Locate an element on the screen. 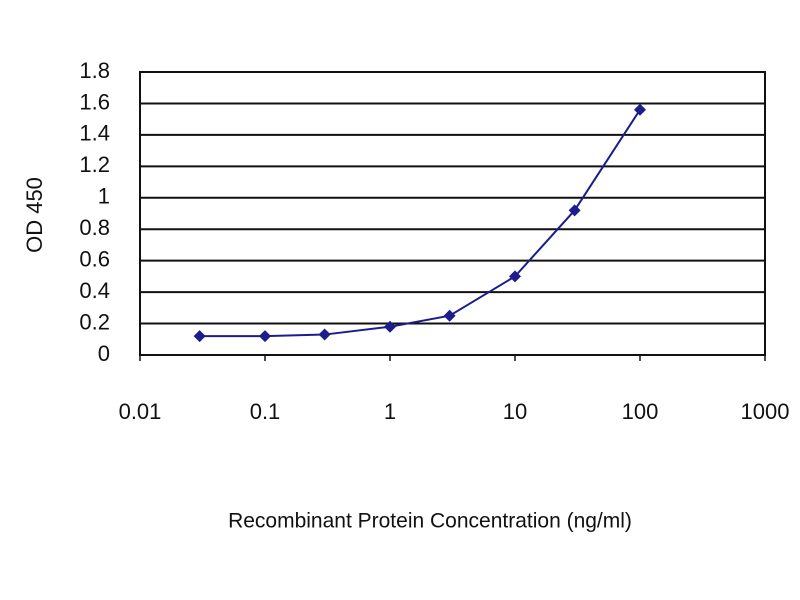 This screenshot has width=800, height=600. y-tick-label: 0.8 is located at coordinates (94, 227).